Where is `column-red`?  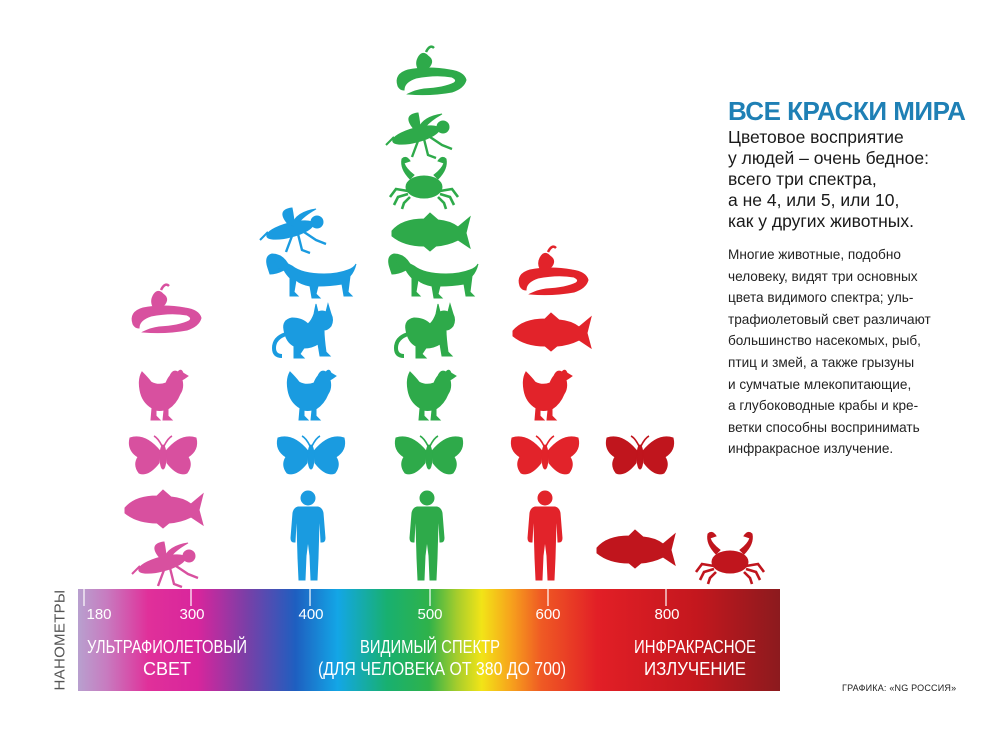 column-red is located at coordinates (551, 413).